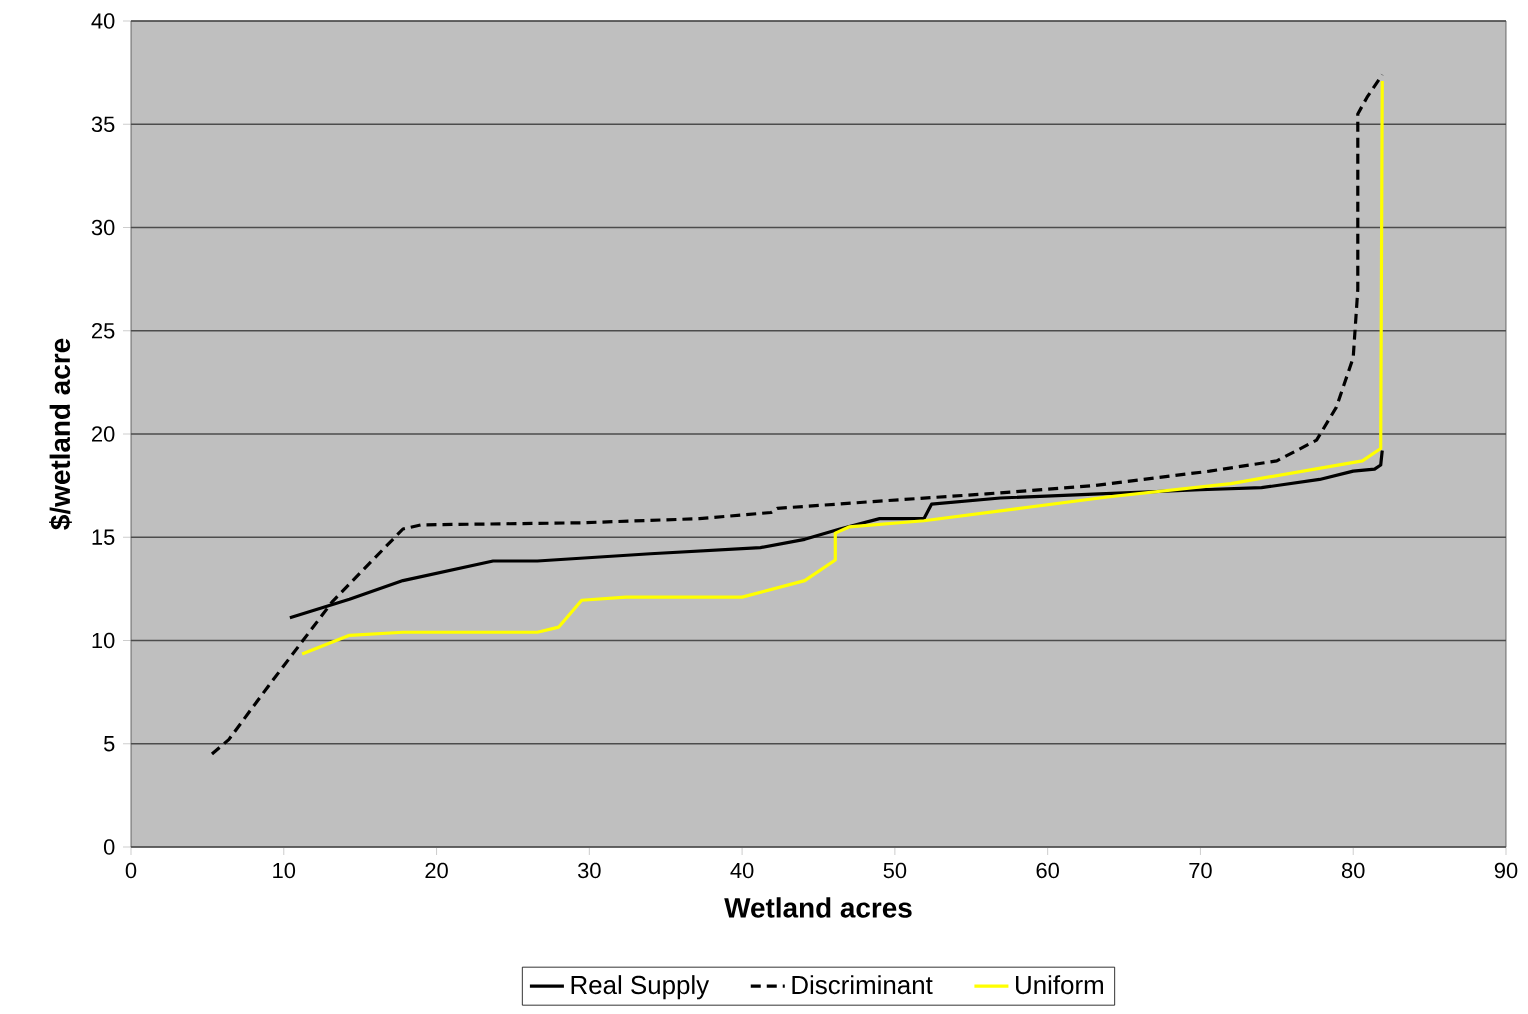  Describe the element at coordinates (589, 870) in the screenshot. I see `x-tick-label: 30` at that location.